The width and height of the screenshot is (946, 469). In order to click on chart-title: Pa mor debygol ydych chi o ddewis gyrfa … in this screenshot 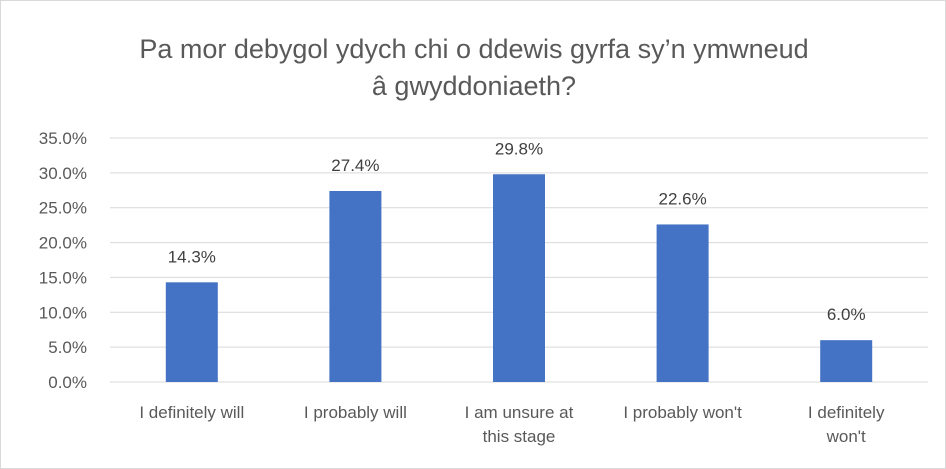, I will do `click(474, 68)`.